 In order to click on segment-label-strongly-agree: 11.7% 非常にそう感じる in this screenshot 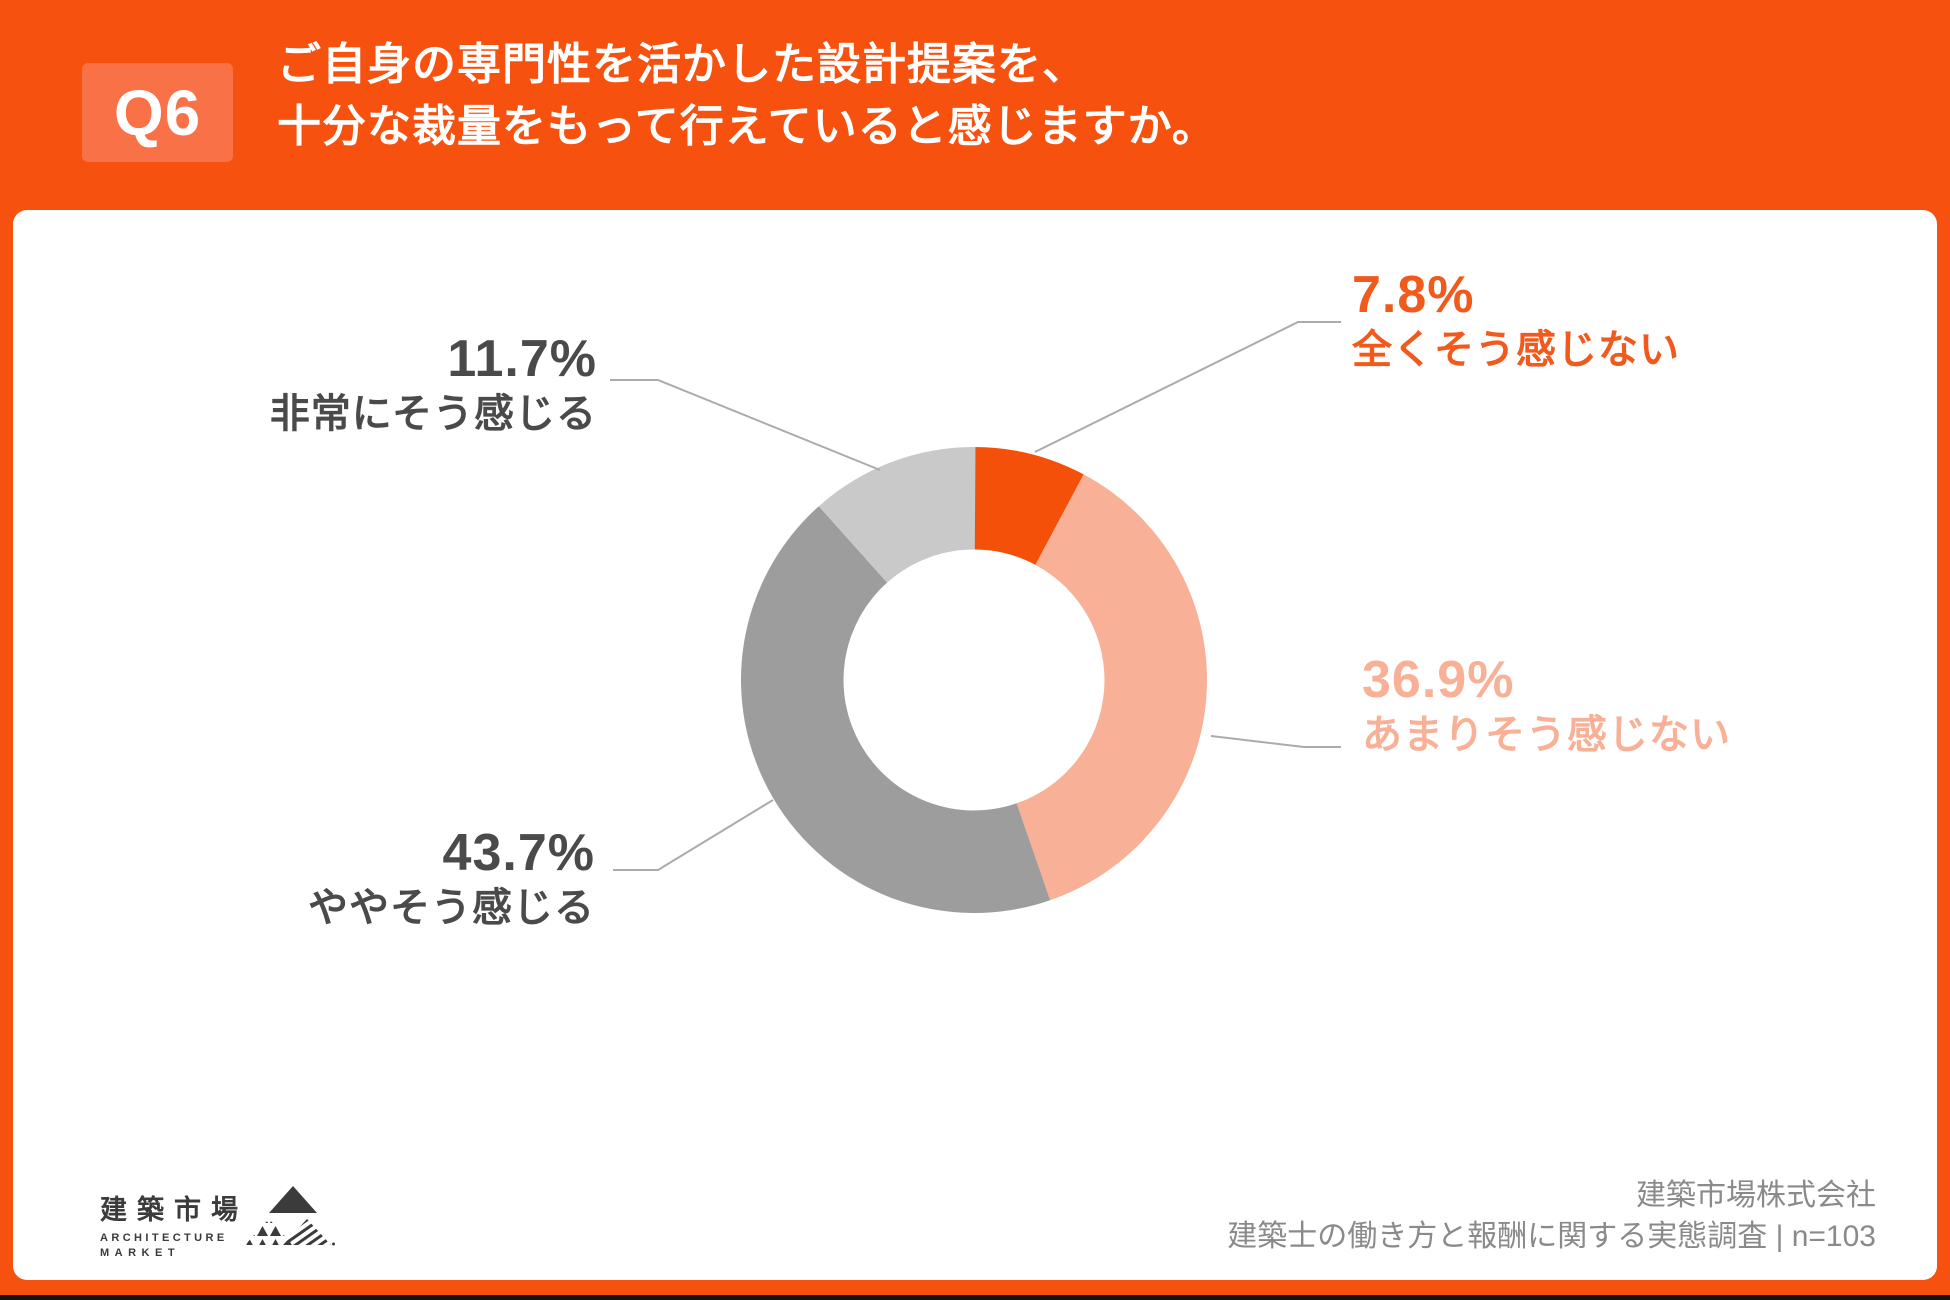, I will do `click(433, 384)`.